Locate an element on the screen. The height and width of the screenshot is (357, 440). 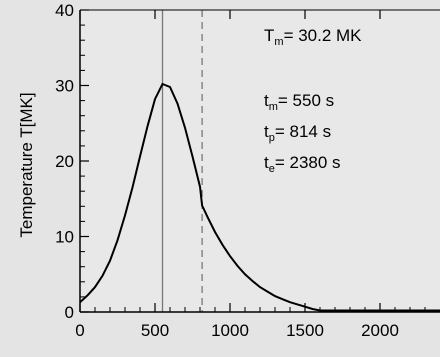
x-tick-label: 0 is located at coordinates (79, 330).